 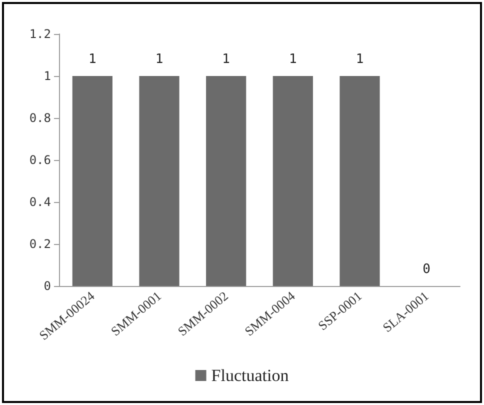 What do you see at coordinates (250, 375) in the screenshot?
I see `legend-label: Fluctuation` at bounding box center [250, 375].